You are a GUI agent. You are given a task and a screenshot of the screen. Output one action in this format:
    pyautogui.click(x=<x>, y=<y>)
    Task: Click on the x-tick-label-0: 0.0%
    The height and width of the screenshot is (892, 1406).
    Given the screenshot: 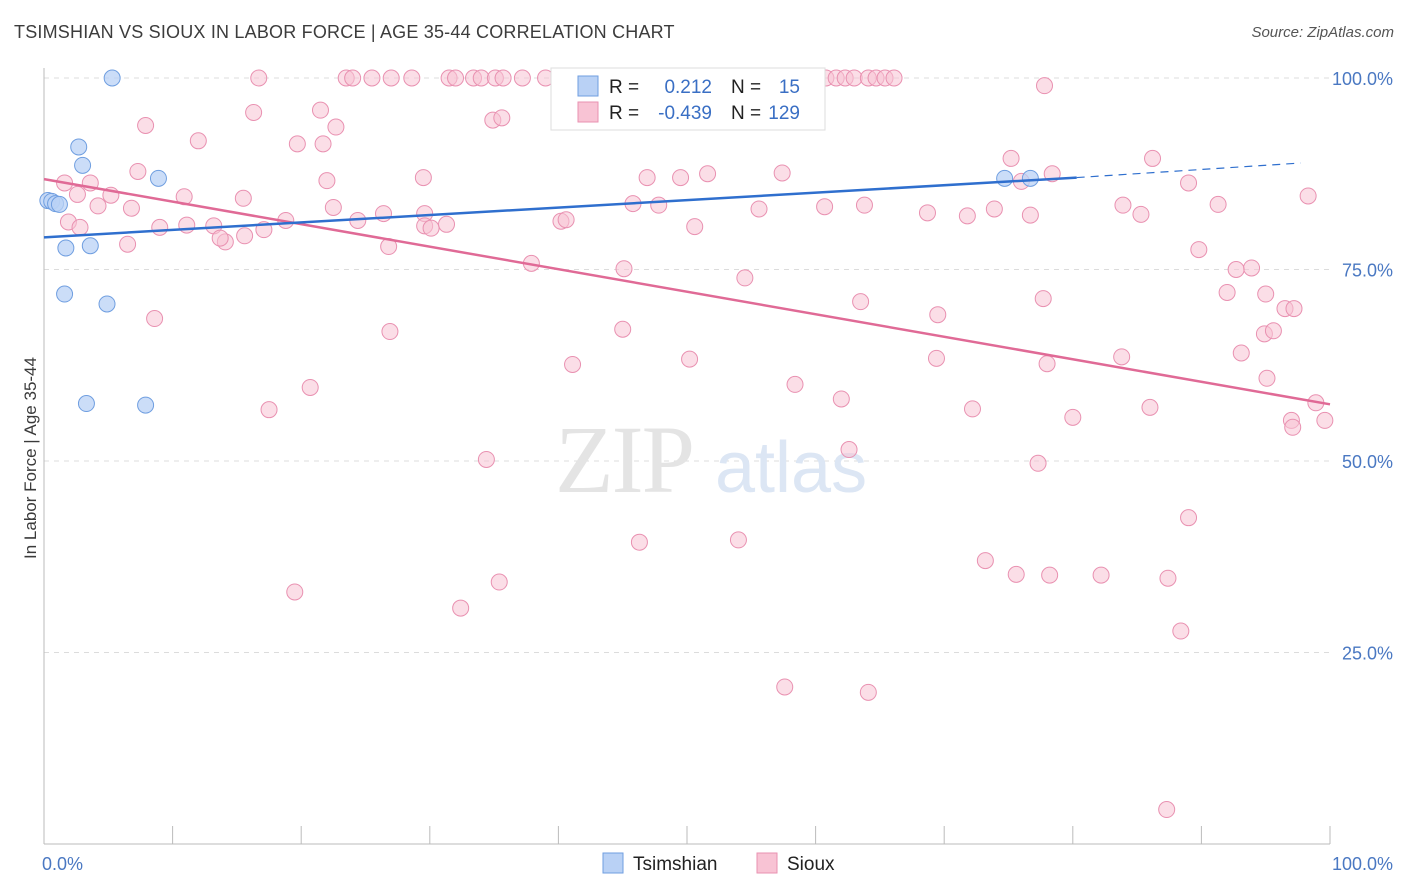 What is the action you would take?
    pyautogui.click(x=62, y=864)
    